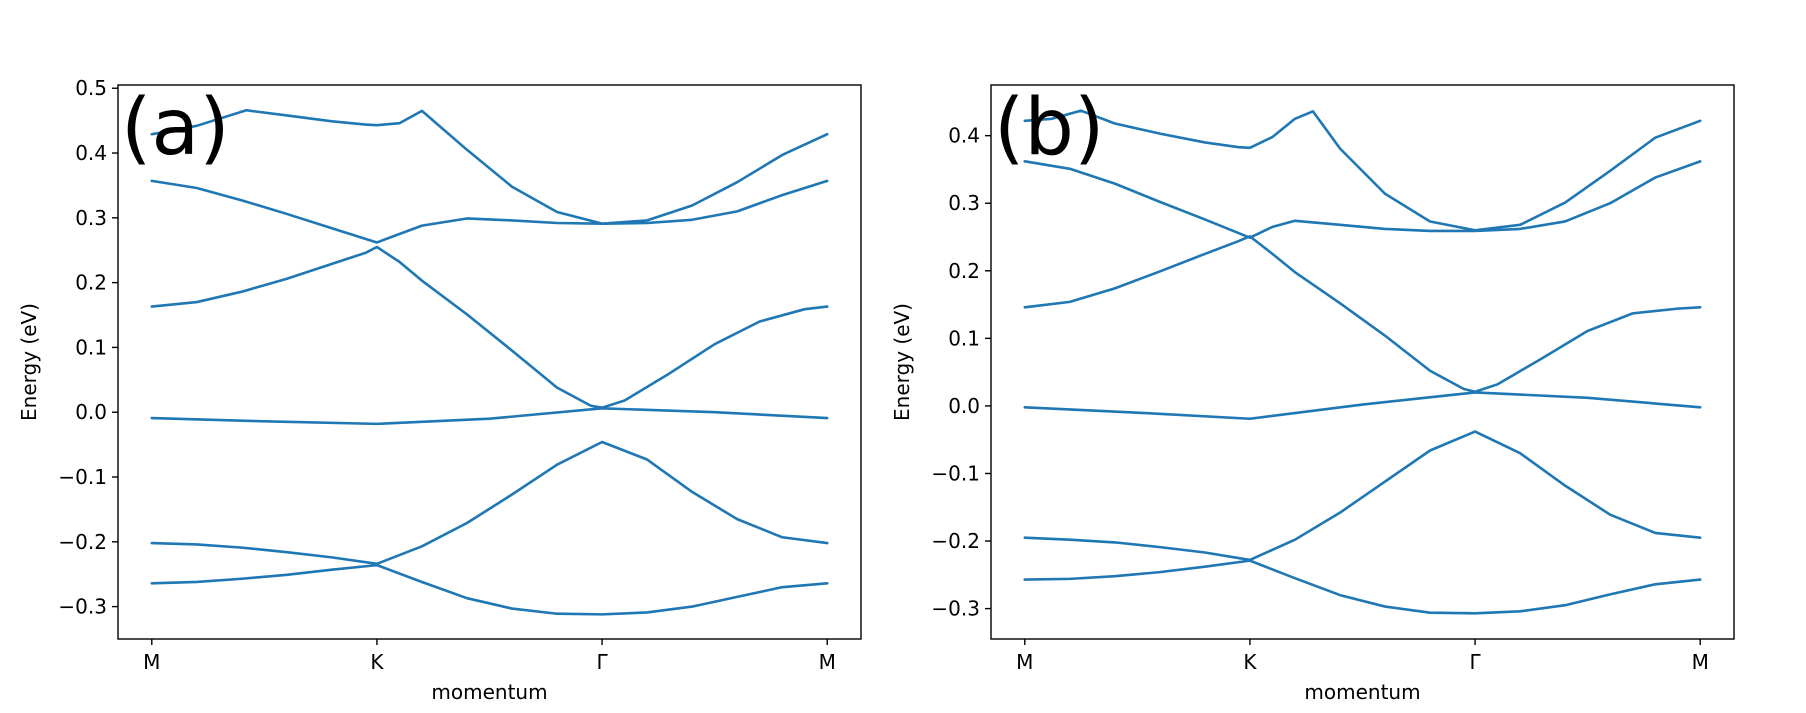  Describe the element at coordinates (91, 88) in the screenshot. I see `y-tick-label: 0.5` at that location.